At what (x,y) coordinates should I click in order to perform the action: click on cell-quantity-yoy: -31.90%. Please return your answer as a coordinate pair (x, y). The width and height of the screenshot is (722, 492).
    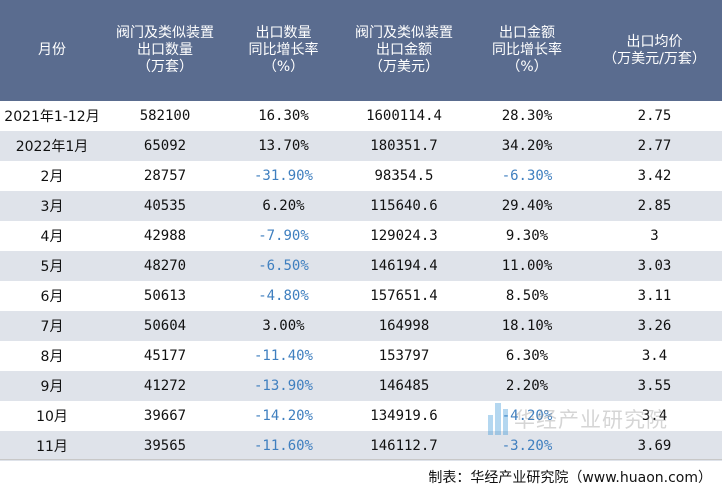
    Looking at the image, I should click on (283, 176).